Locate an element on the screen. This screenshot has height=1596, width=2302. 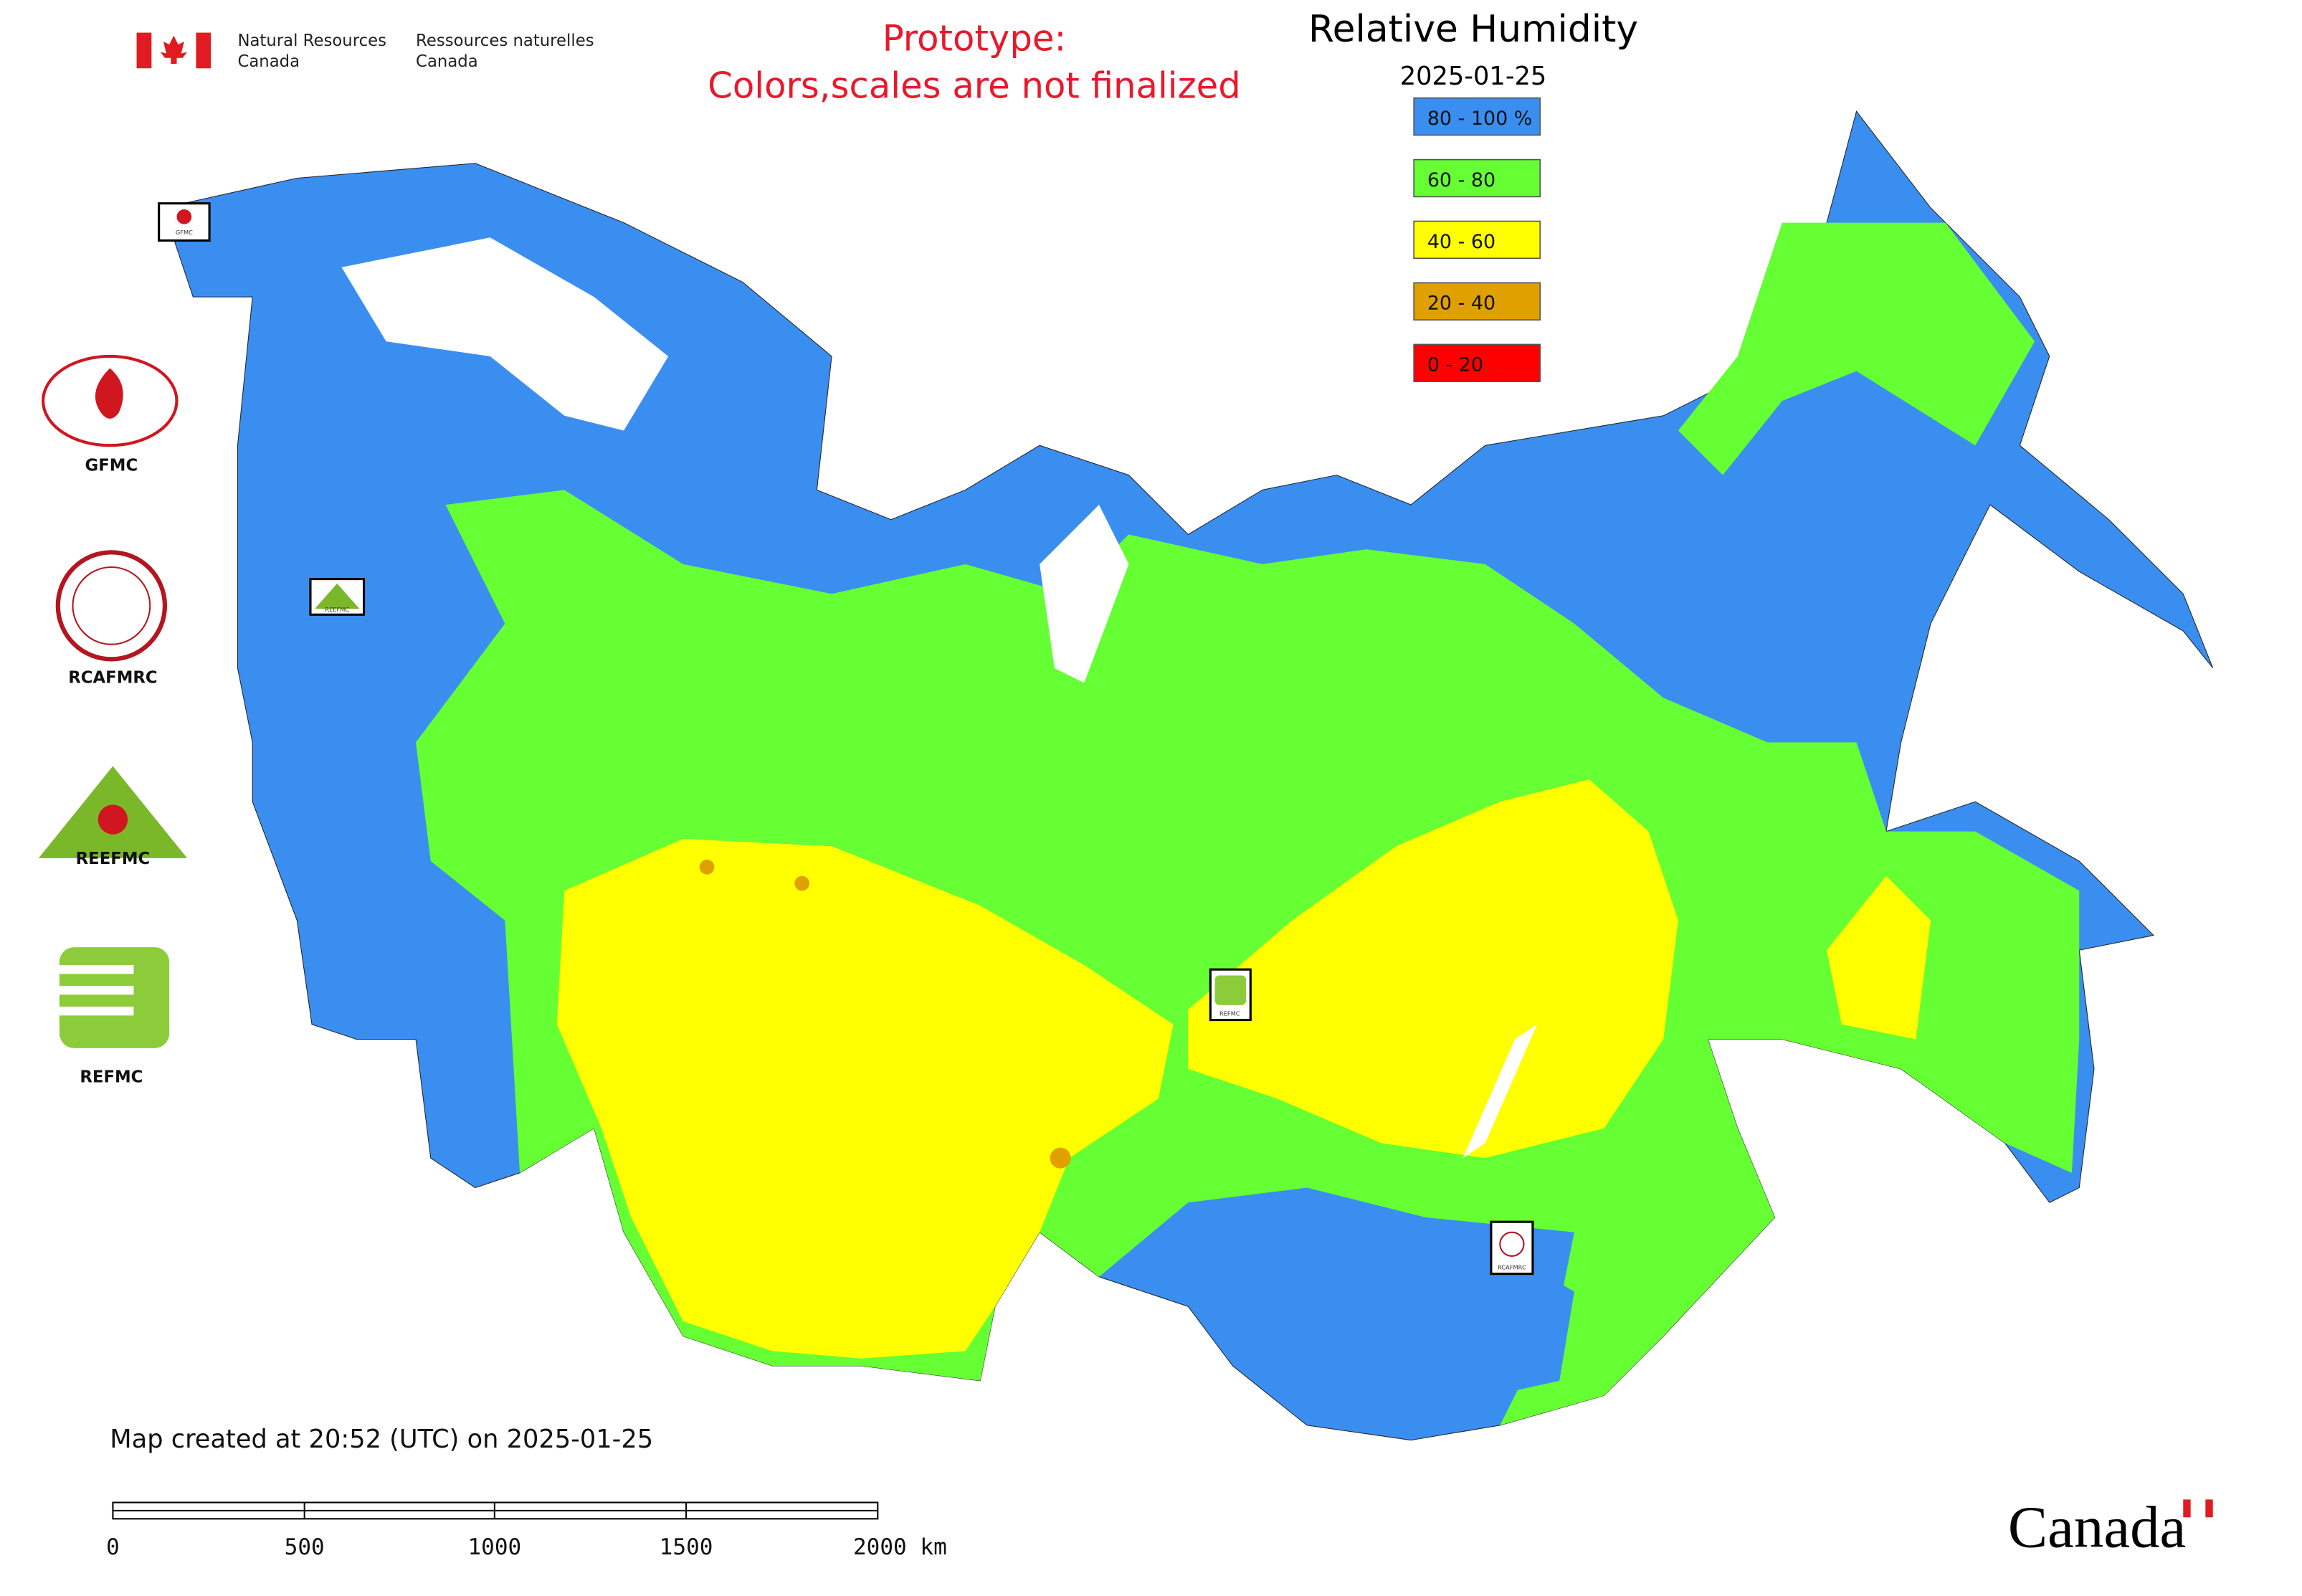
legend-label: 20 - 40 is located at coordinates (1461, 304).